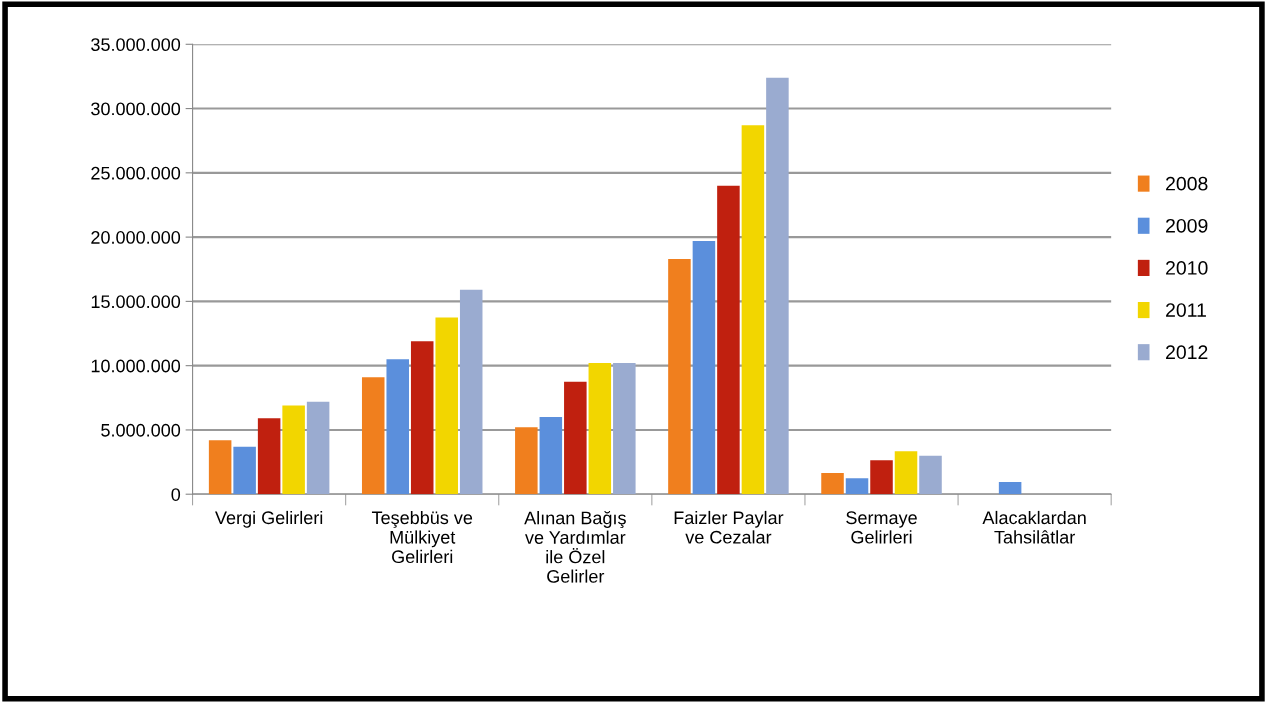  Describe the element at coordinates (136, 366) in the screenshot. I see `y-tick-label: 10.000.000` at that location.